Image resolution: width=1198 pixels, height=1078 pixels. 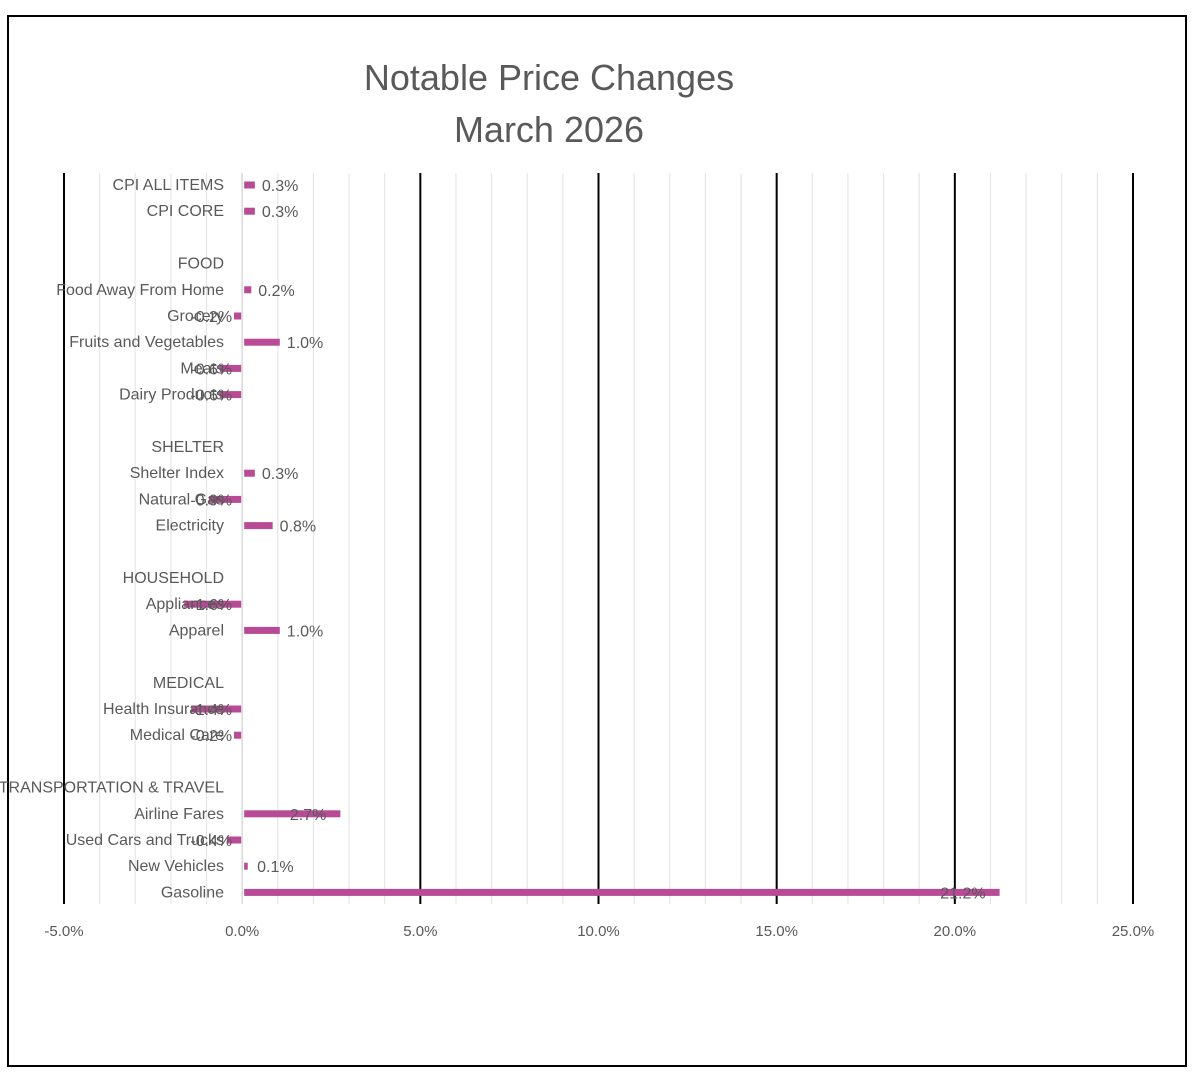 I want to click on x-tick-label: -5.0%, so click(x=63, y=931).